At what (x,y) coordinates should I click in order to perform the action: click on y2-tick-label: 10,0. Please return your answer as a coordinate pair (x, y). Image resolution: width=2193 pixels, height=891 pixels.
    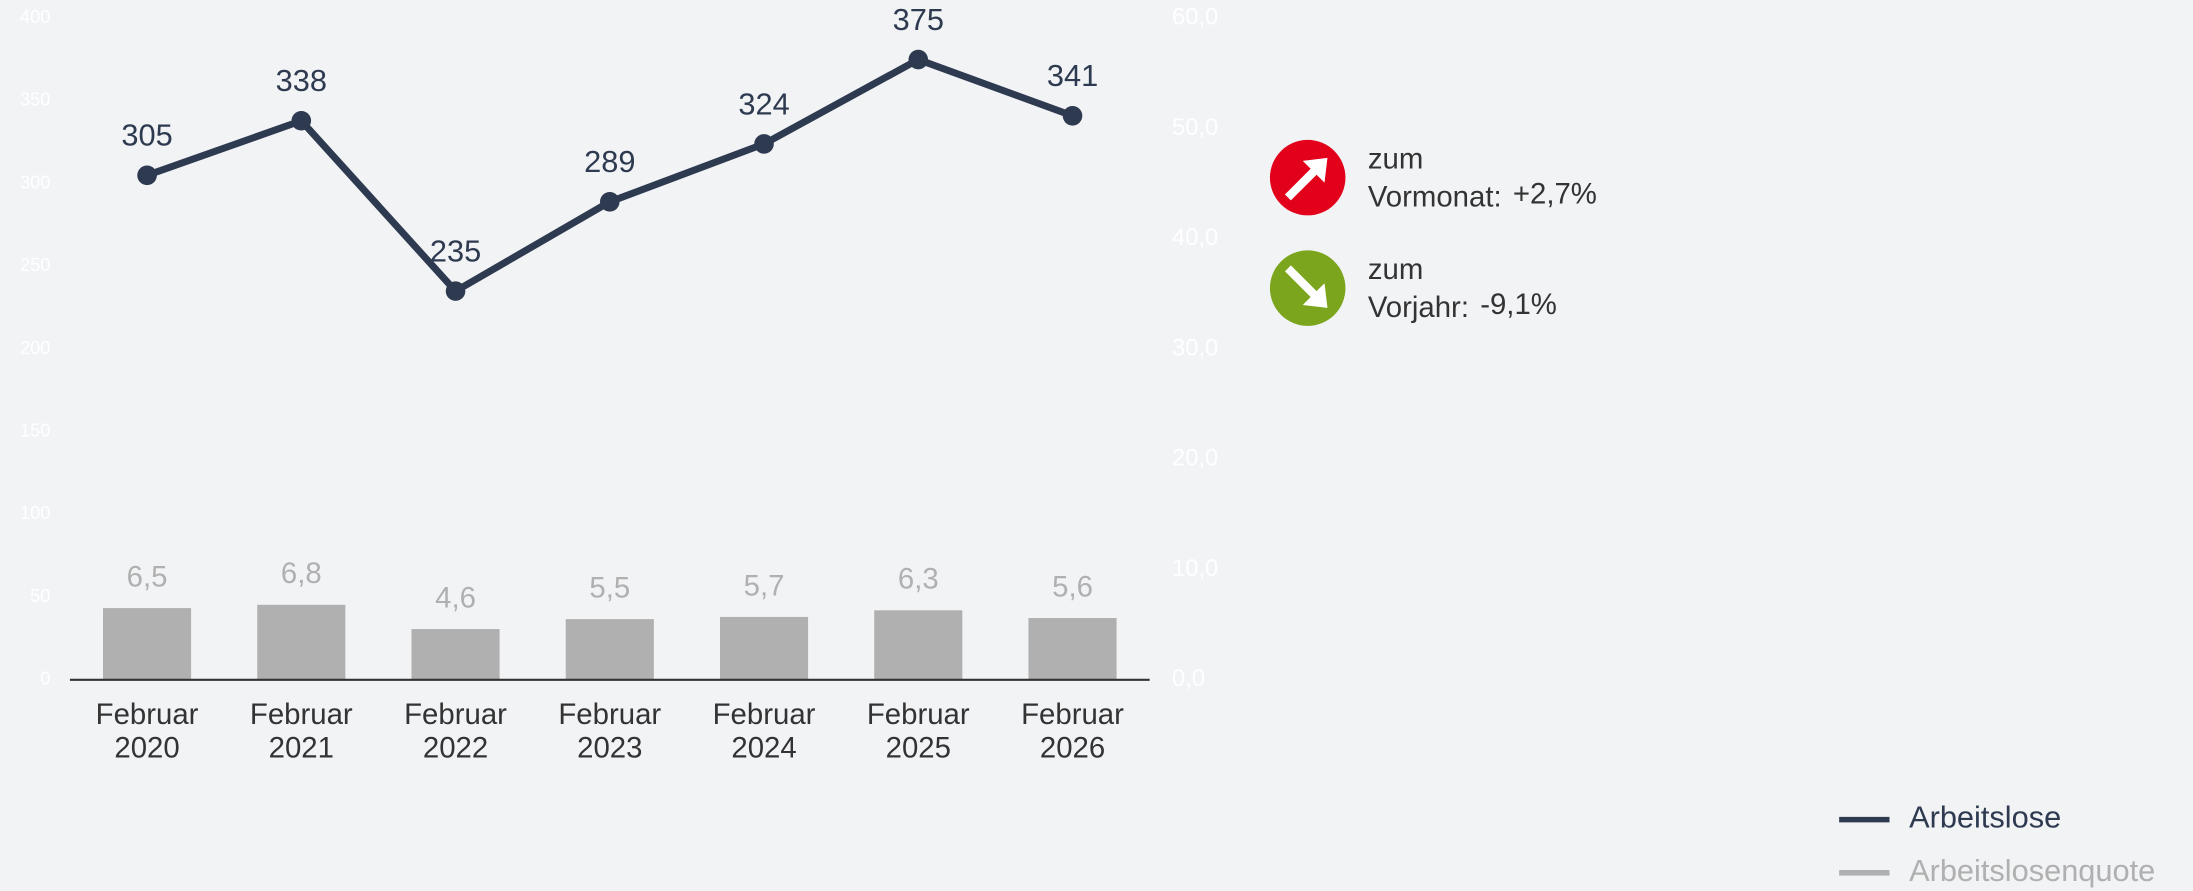
    Looking at the image, I should click on (1195, 568).